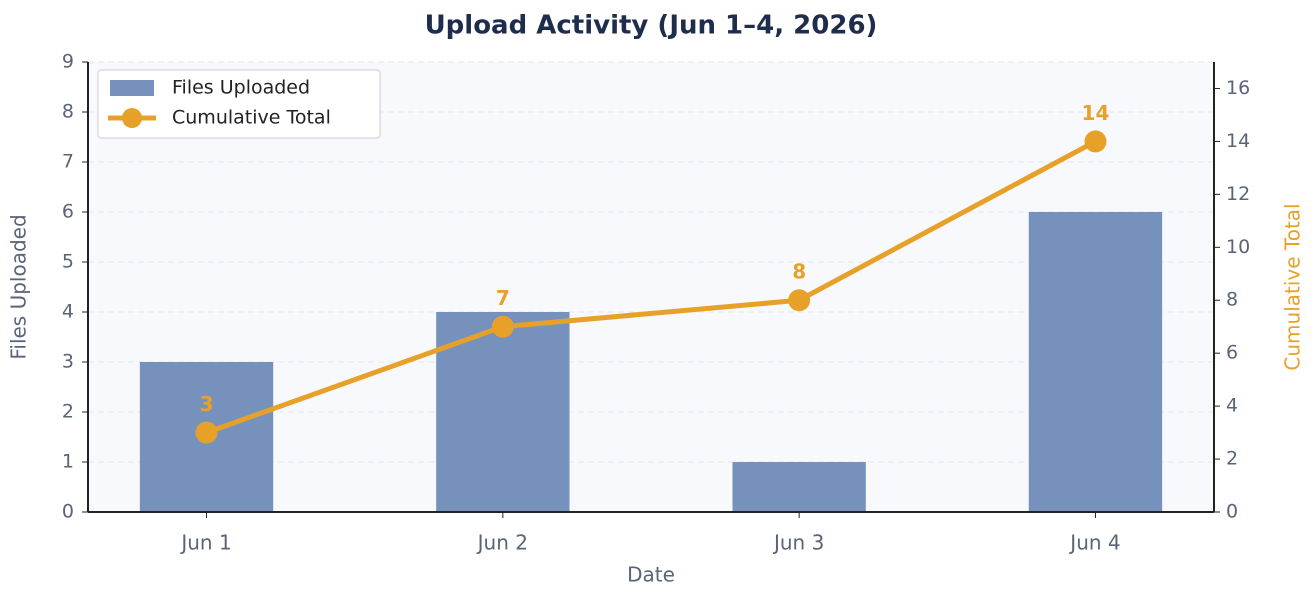 Image resolution: width=1312 pixels, height=589 pixels. What do you see at coordinates (651, 26) in the screenshot?
I see `chart-title: Upload Activity (Jun 1–4, 2026)` at bounding box center [651, 26].